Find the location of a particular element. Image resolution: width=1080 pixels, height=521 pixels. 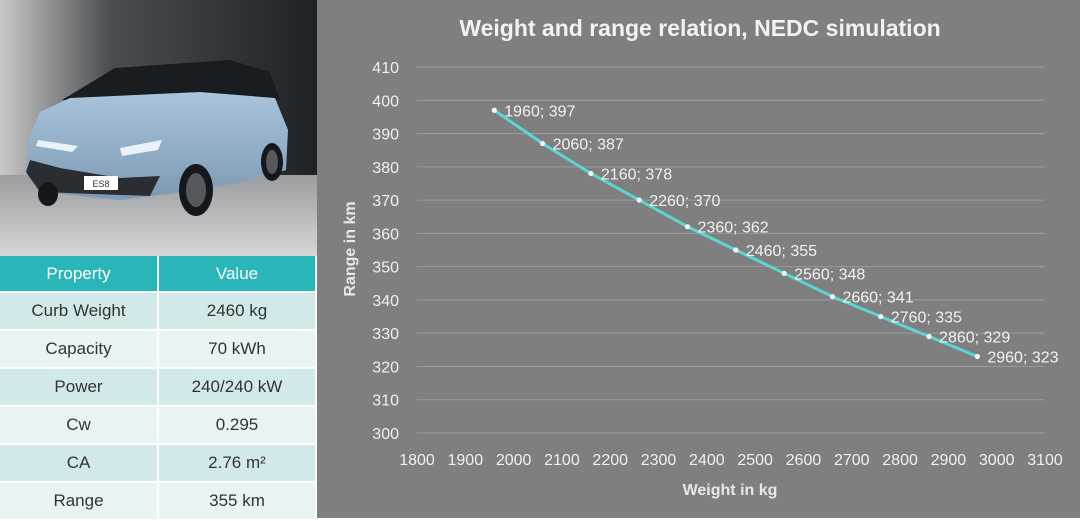

table-row: Capacity 70 kWh is located at coordinates (158, 349).